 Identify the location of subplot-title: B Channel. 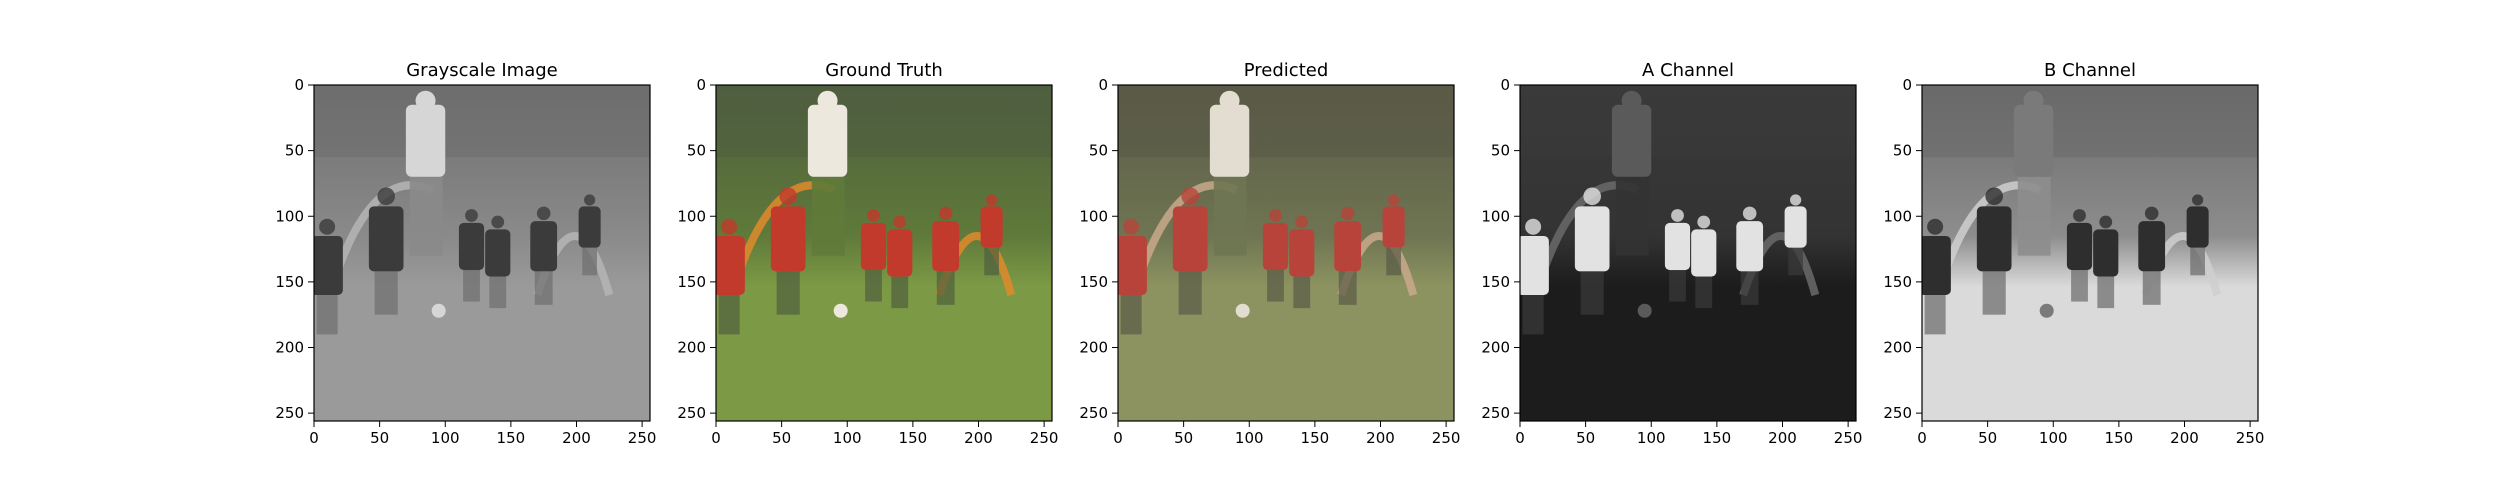
(2090, 70).